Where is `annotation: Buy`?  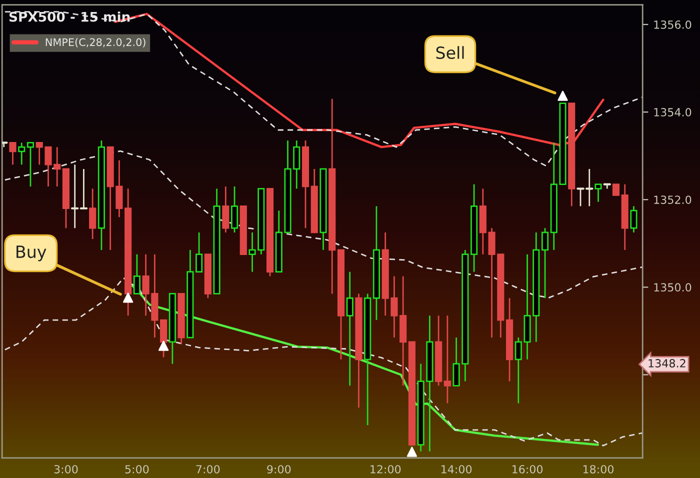
annotation: Buy is located at coordinates (31, 254).